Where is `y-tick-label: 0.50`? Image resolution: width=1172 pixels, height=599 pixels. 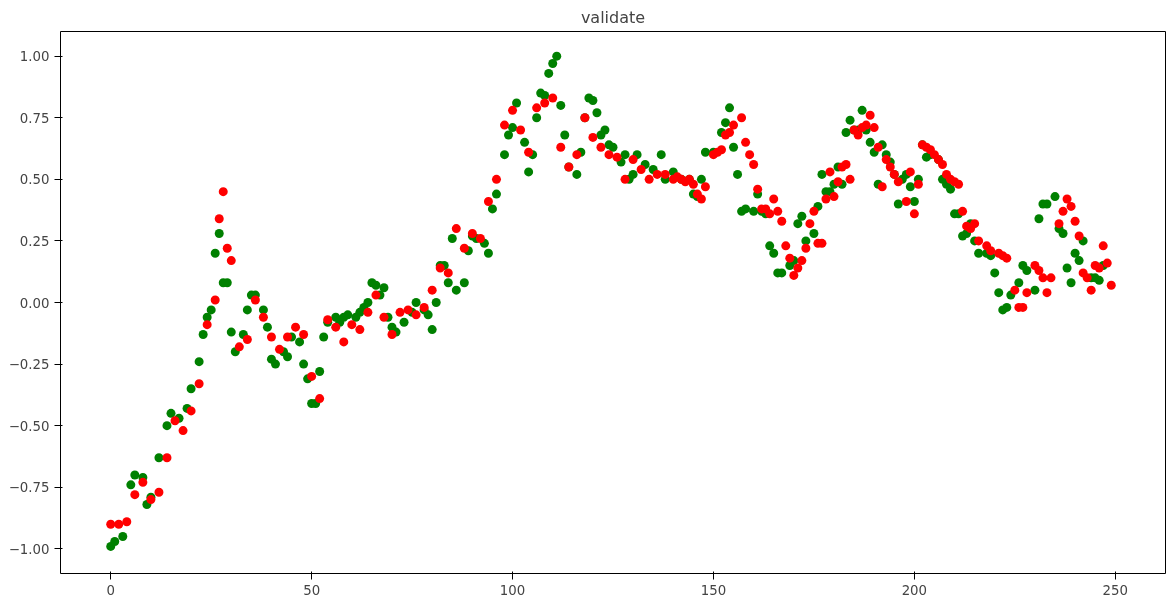
y-tick-label: 0.50 is located at coordinates (34, 180).